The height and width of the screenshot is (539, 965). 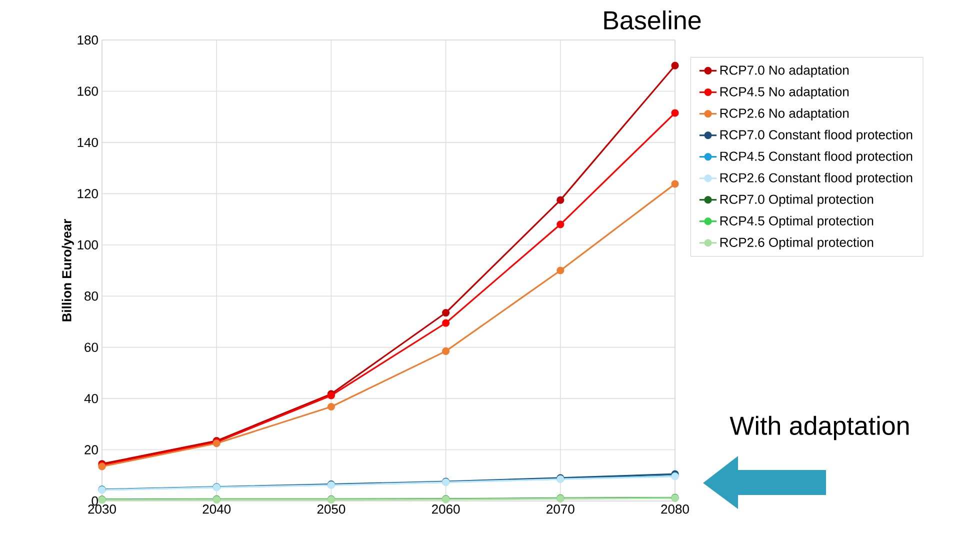 What do you see at coordinates (331, 509) in the screenshot?
I see `x-tick-label: 2050` at bounding box center [331, 509].